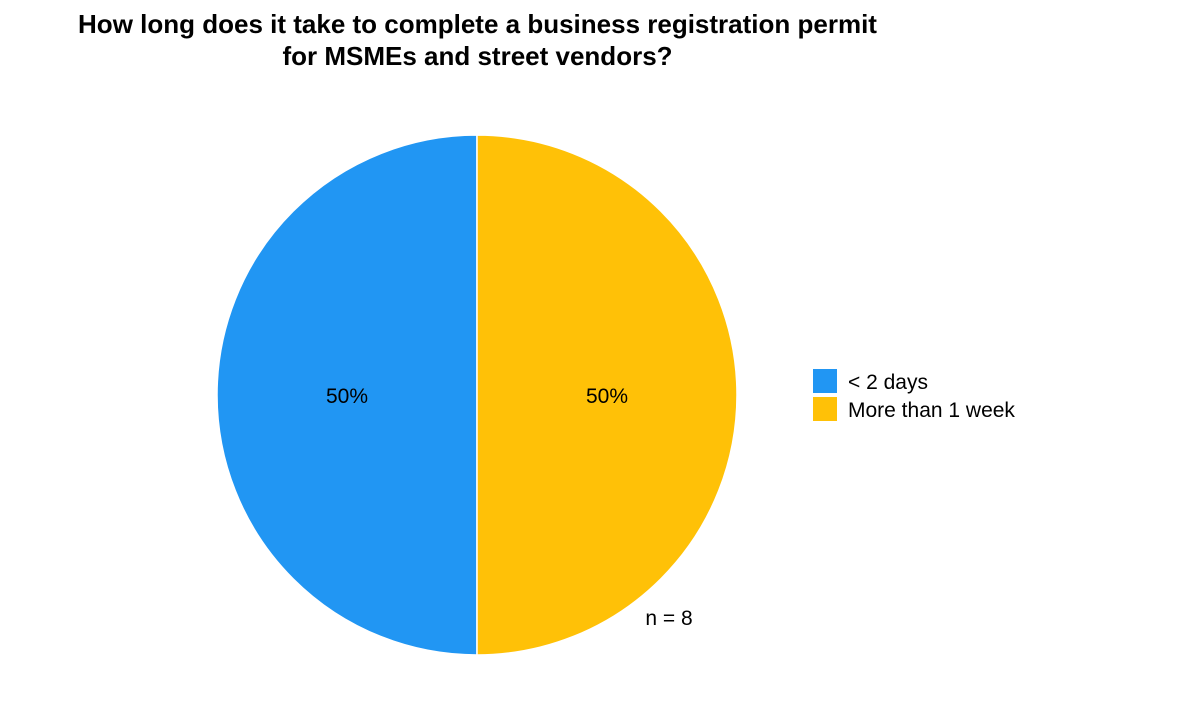 This screenshot has height=720, width=1200. I want to click on slice-label-0: 50%, so click(347, 396).